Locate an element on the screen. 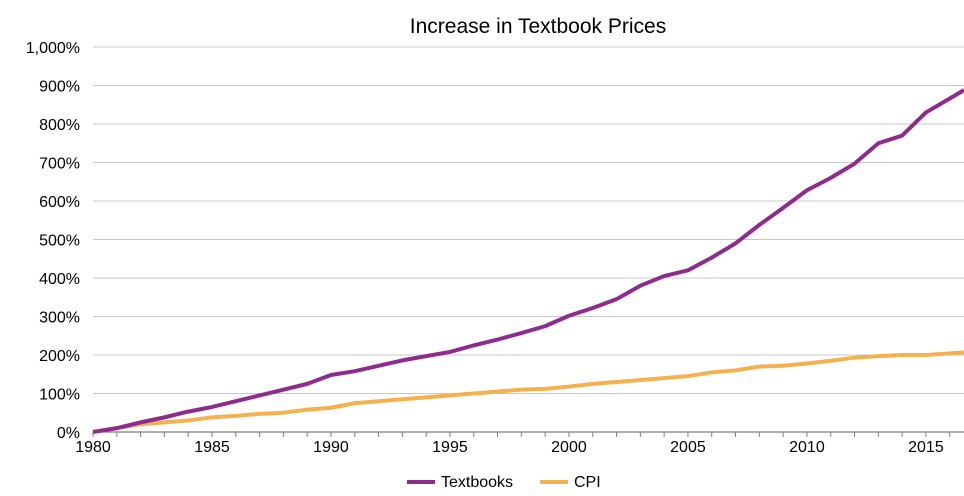 The image size is (964, 496). y-tick-label: 600% is located at coordinates (59, 202).